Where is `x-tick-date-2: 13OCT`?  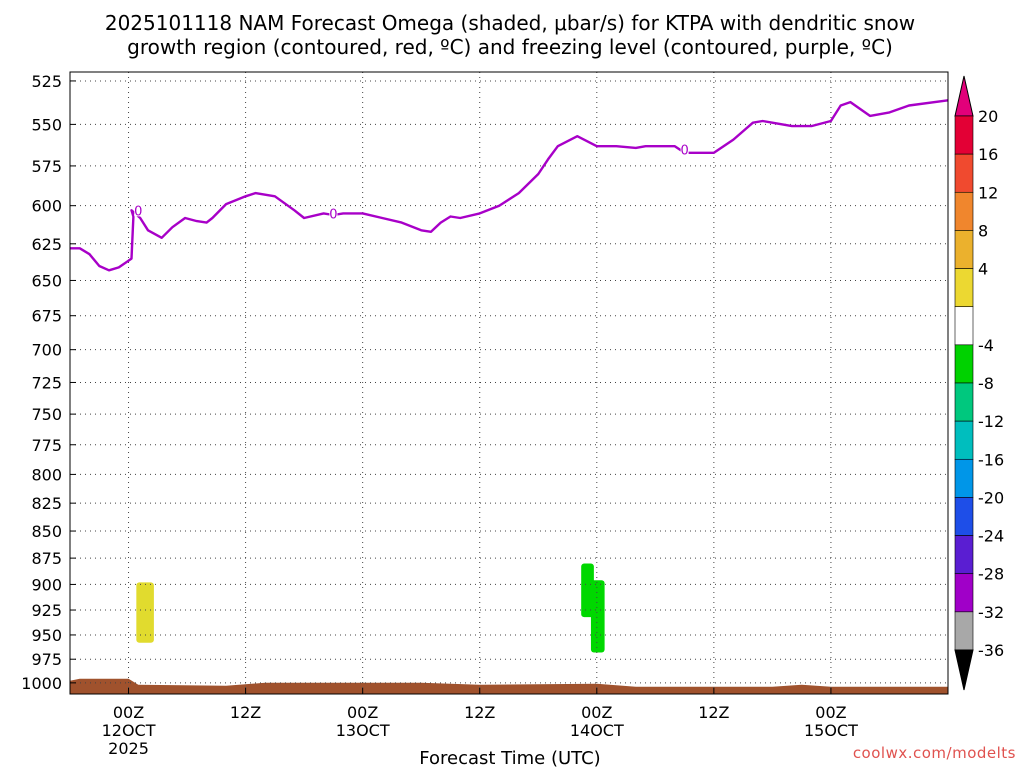
x-tick-date-2: 13OCT is located at coordinates (363, 730).